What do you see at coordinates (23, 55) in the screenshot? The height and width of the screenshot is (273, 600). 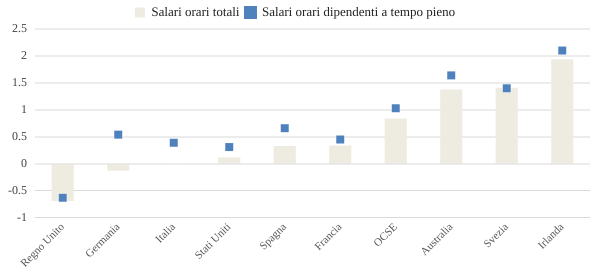 I see `y-tick-label: 2` at bounding box center [23, 55].